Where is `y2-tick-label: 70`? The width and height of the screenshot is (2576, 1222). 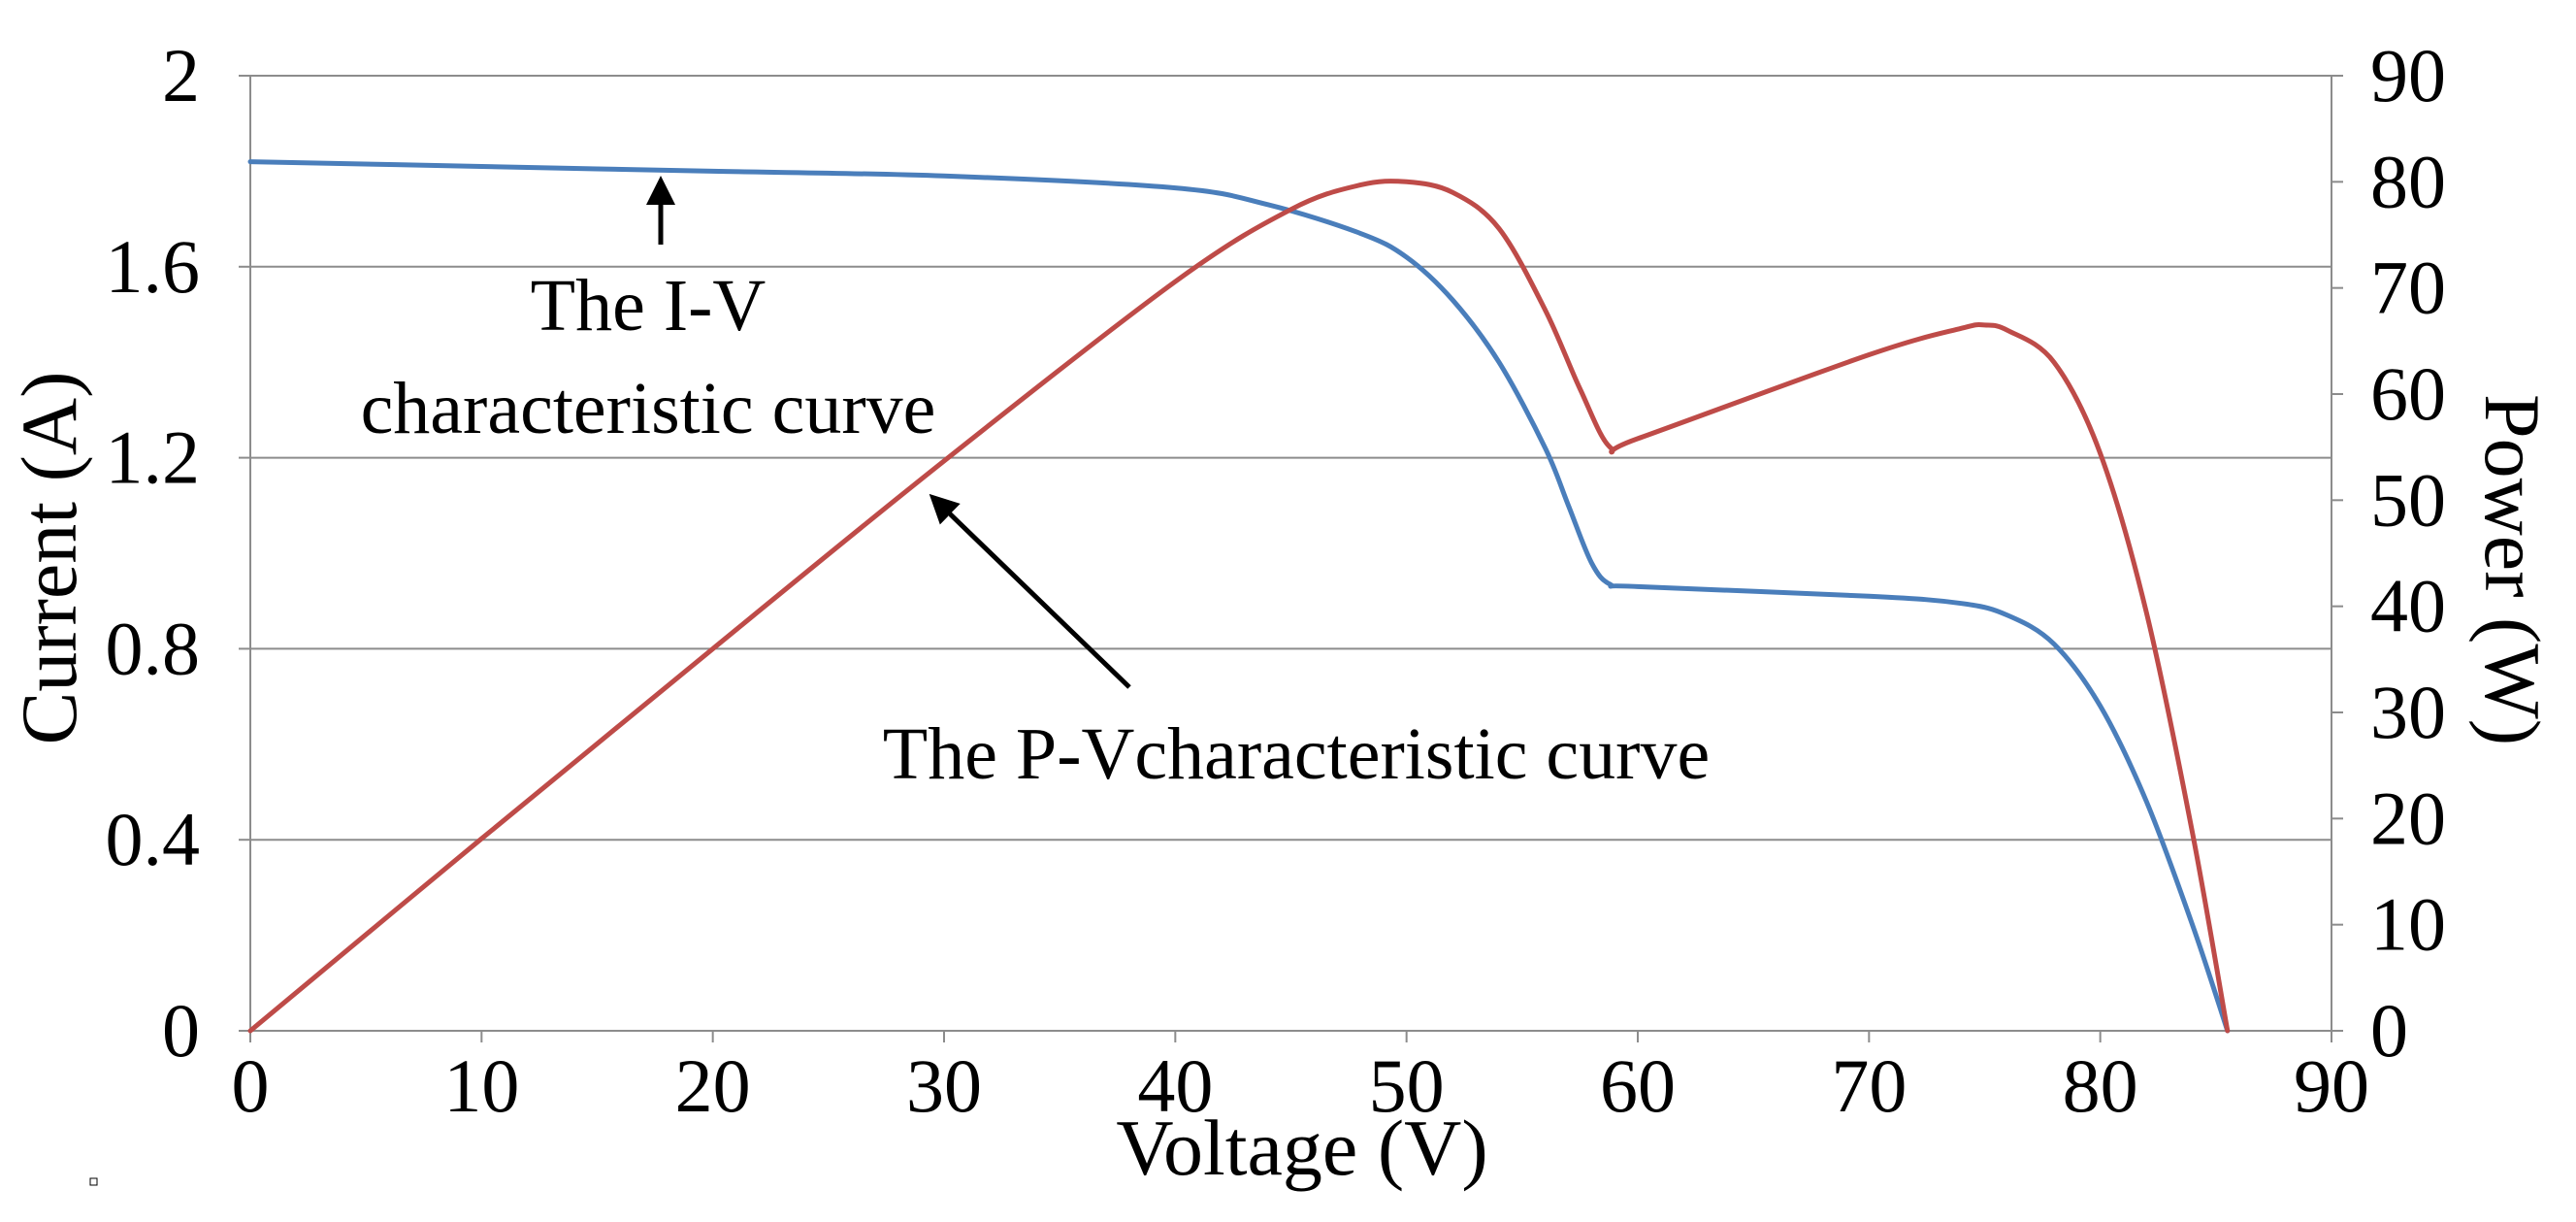 y2-tick-label: 70 is located at coordinates (2408, 288).